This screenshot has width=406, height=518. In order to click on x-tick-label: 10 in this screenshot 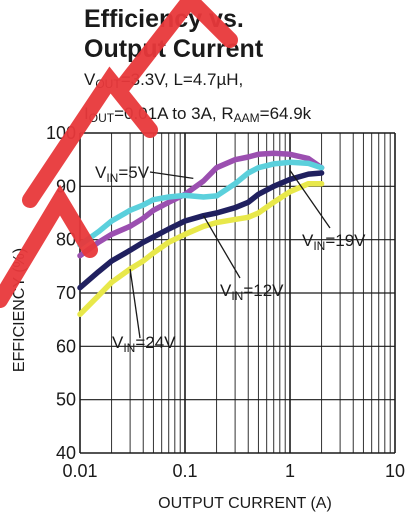, I will do `click(395, 471)`.